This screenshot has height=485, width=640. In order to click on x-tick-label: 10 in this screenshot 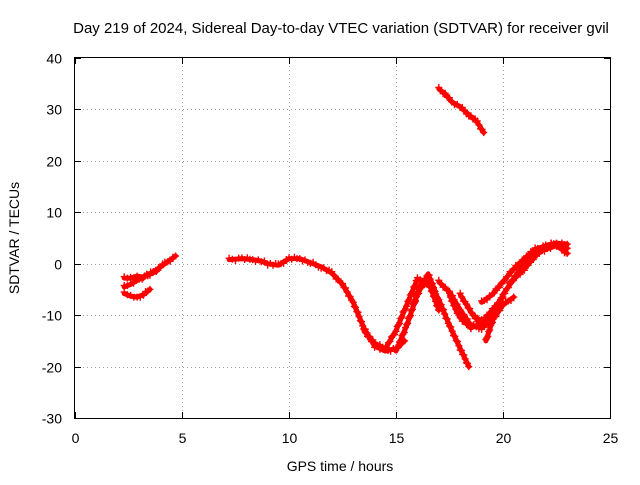, I will do `click(290, 438)`.